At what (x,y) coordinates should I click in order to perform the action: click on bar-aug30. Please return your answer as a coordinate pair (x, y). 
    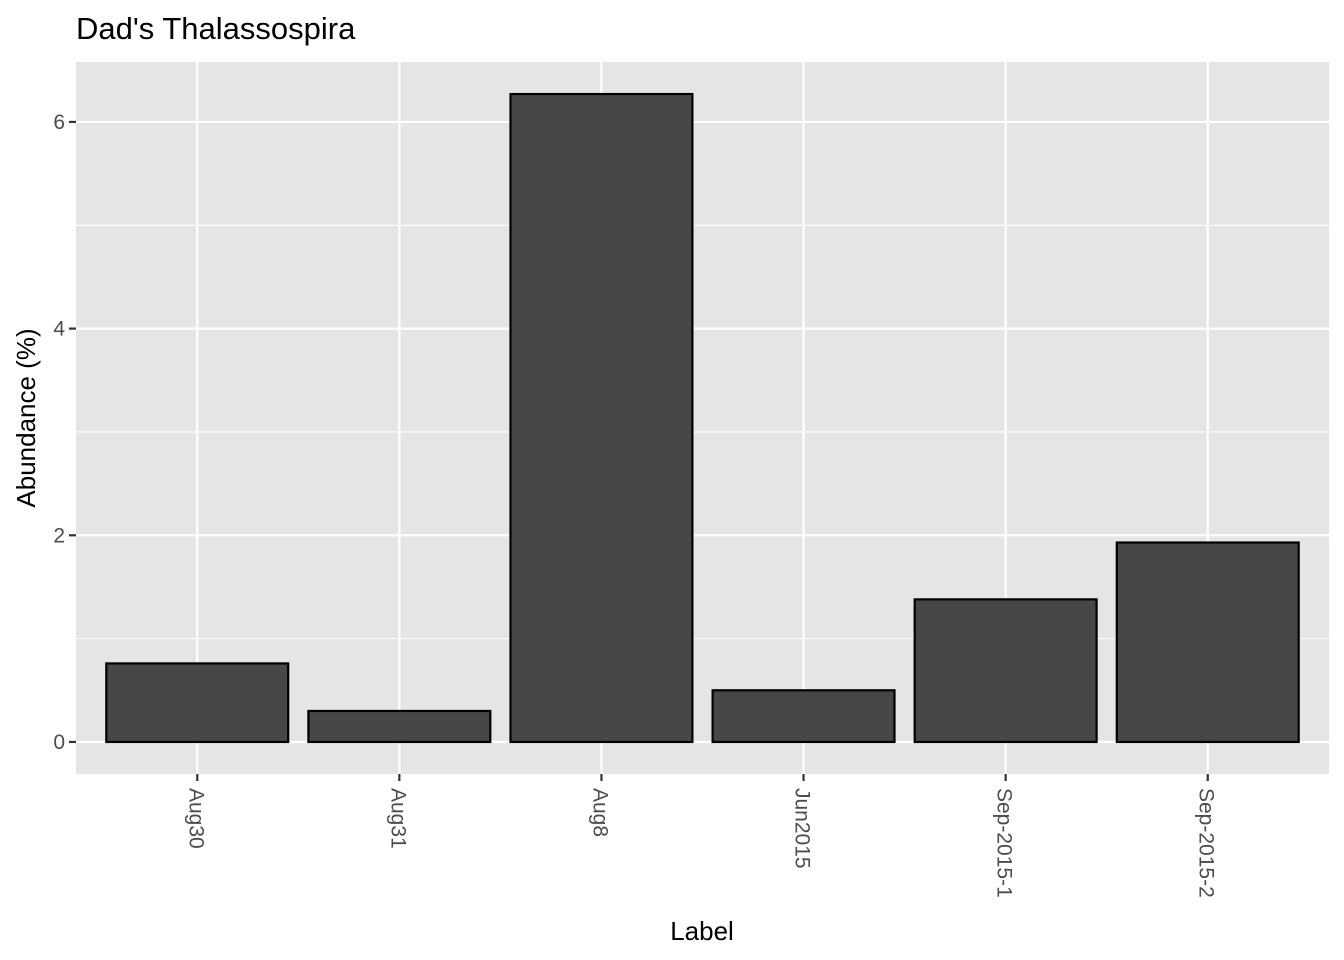
    Looking at the image, I should click on (197, 703).